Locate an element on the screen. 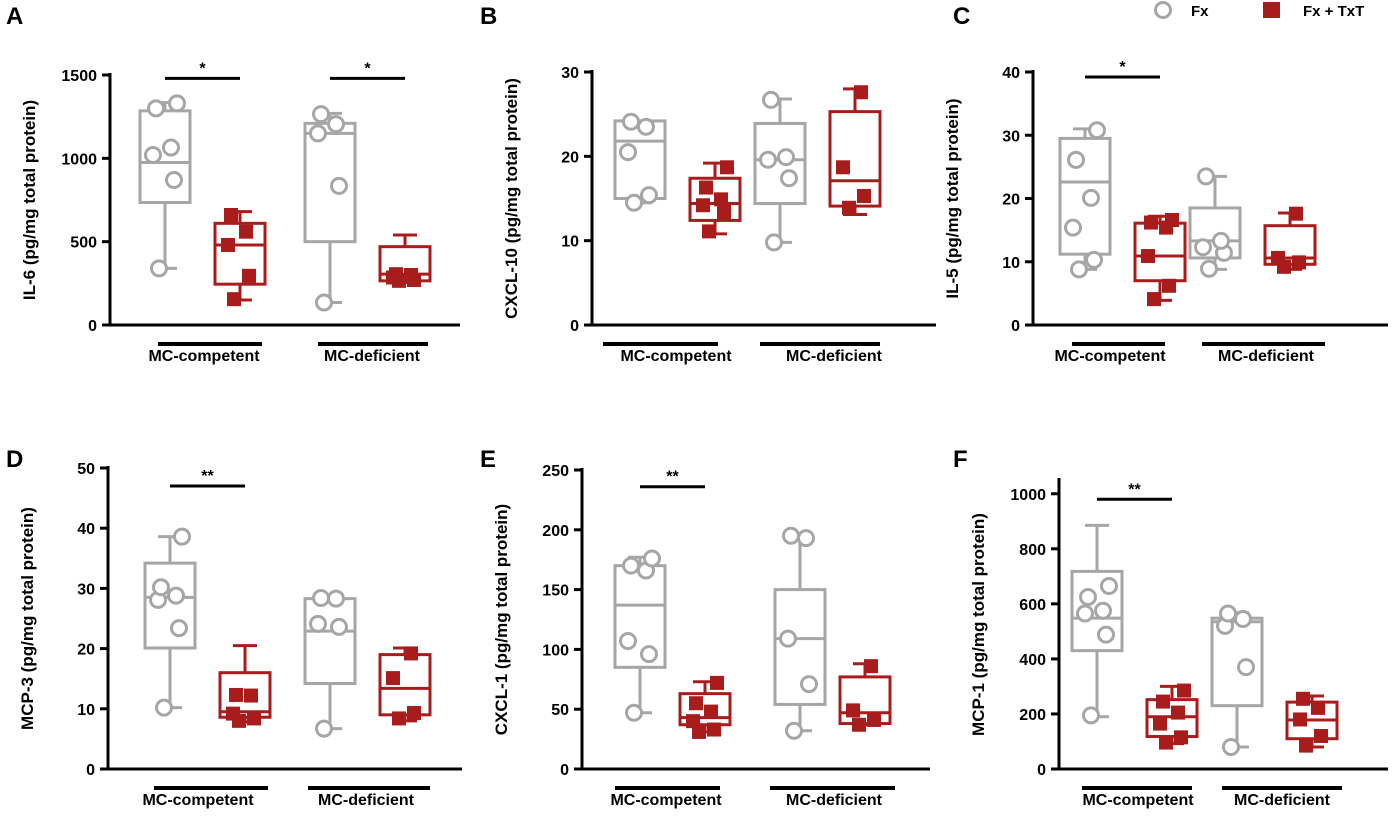 This screenshot has width=1394, height=817. y-tick-label: 40 is located at coordinates (1011, 73).